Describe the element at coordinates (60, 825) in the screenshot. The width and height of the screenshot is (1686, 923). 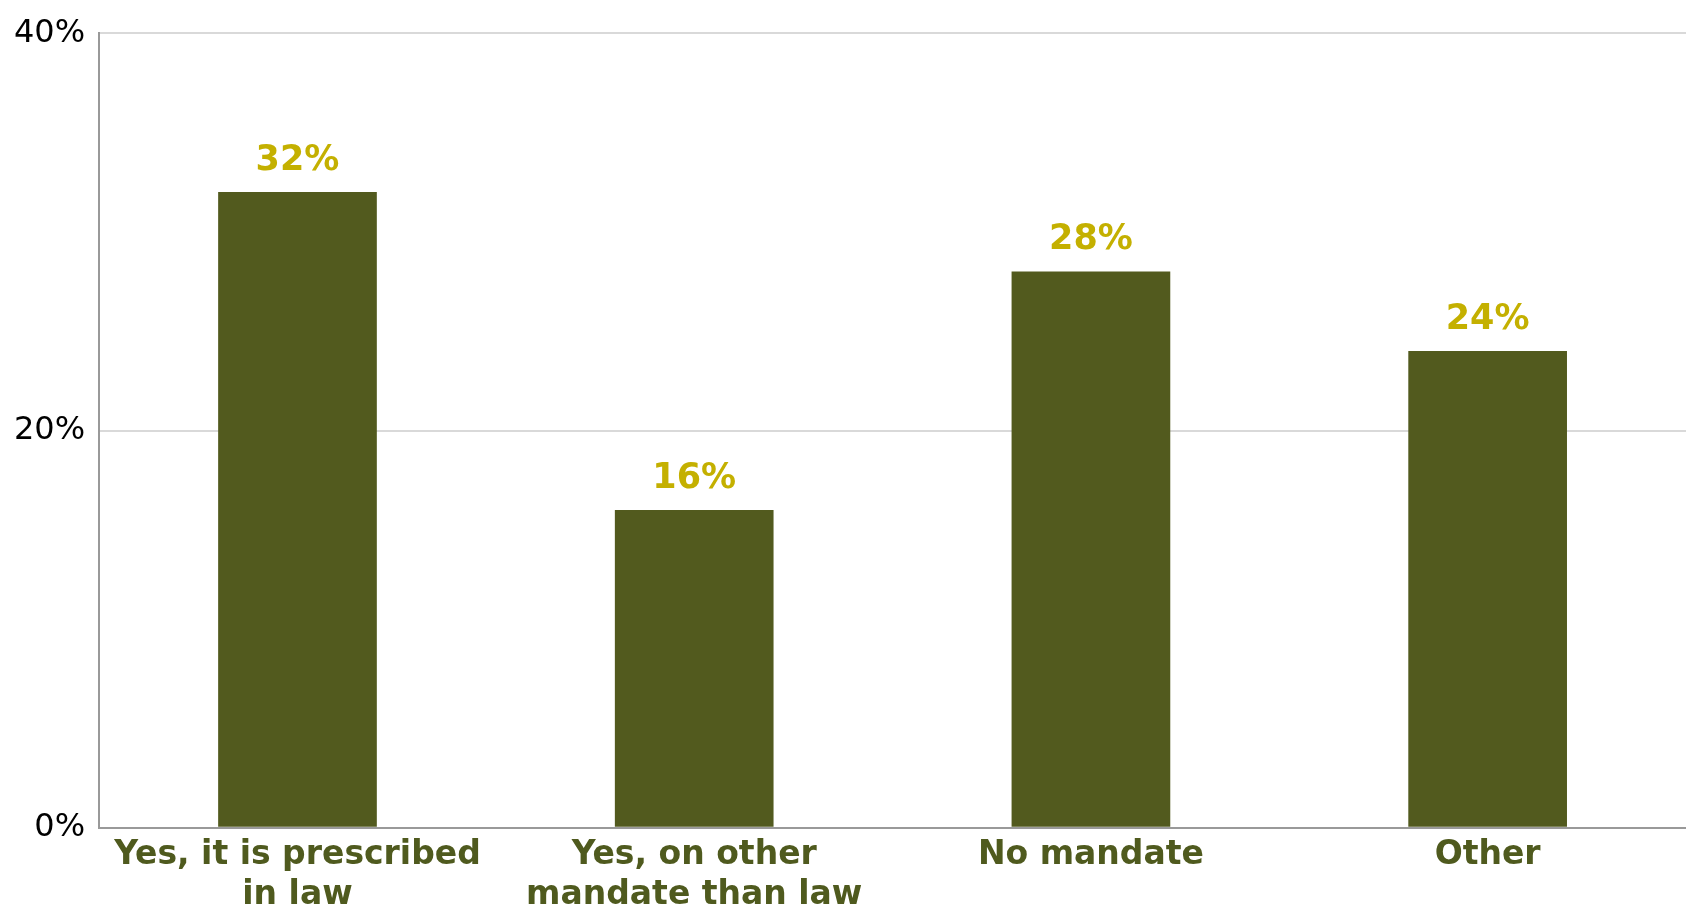
I see `y-tick-label: 0%` at that location.